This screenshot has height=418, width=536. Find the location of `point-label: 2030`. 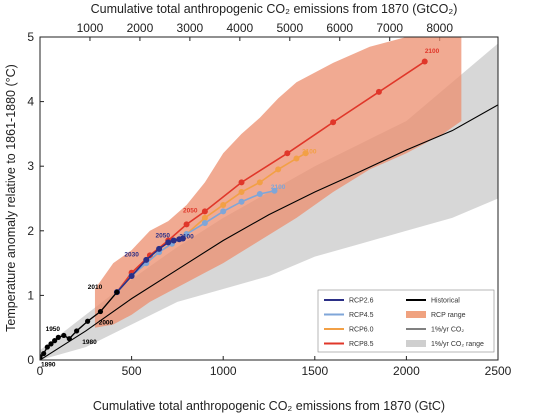

point-label: 2030 is located at coordinates (131, 255).